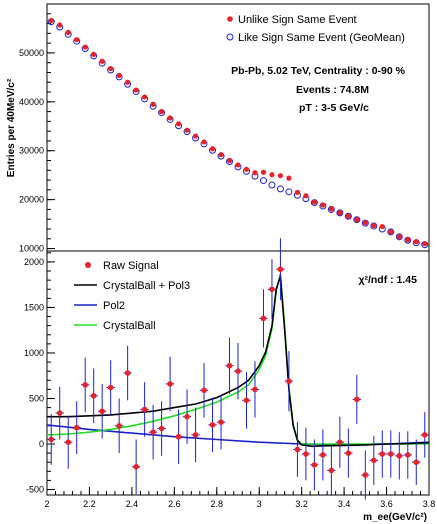 This screenshot has width=437, height=524. I want to click on top-y-tick-label: 30000, so click(31, 151).